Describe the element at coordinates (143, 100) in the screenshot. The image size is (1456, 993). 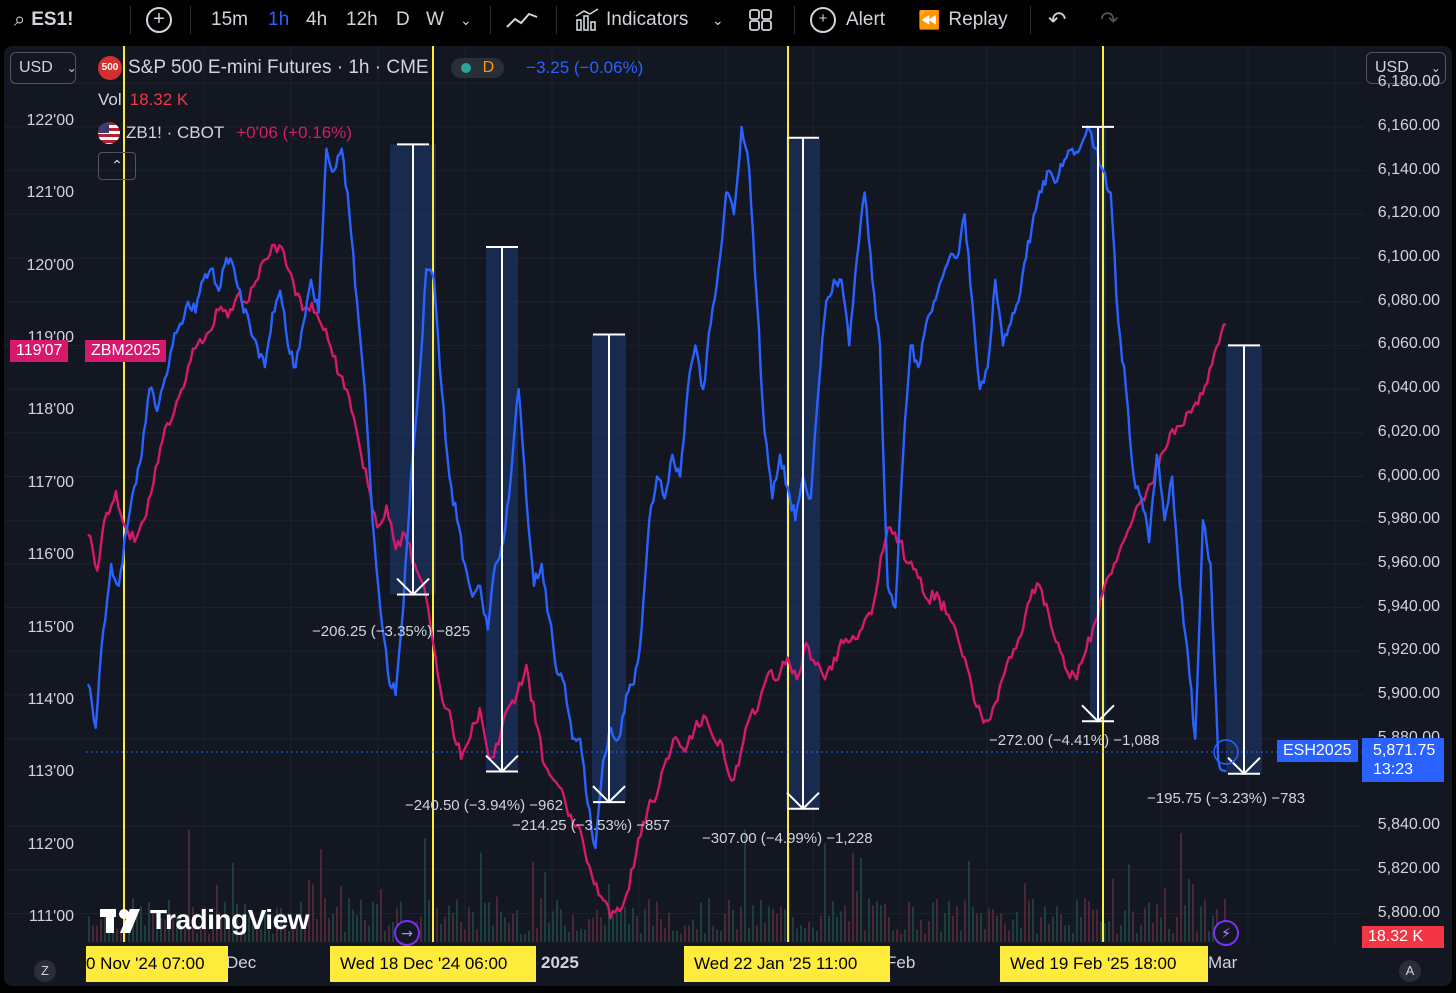
I see `volume-legend: Vol 18.32 K` at that location.